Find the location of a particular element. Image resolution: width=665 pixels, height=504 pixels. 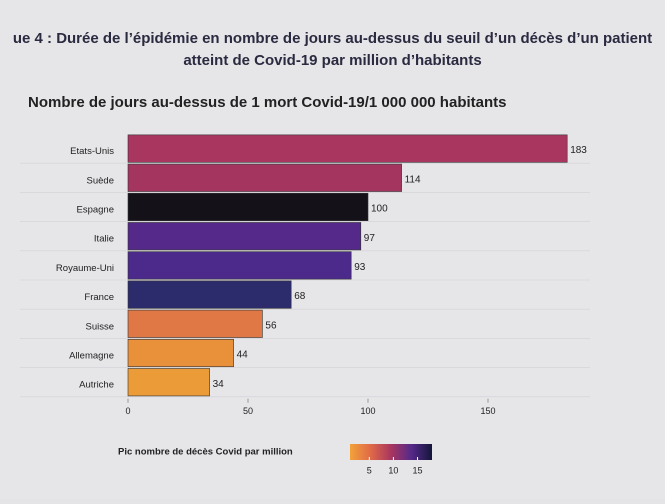

y-tick-label: Suède is located at coordinates (100, 180).